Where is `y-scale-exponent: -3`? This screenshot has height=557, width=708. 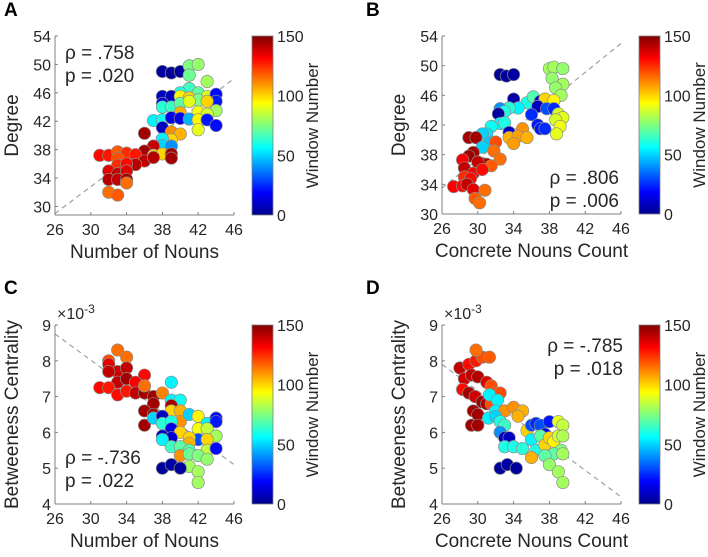
y-scale-exponent: -3 is located at coordinates (89, 309).